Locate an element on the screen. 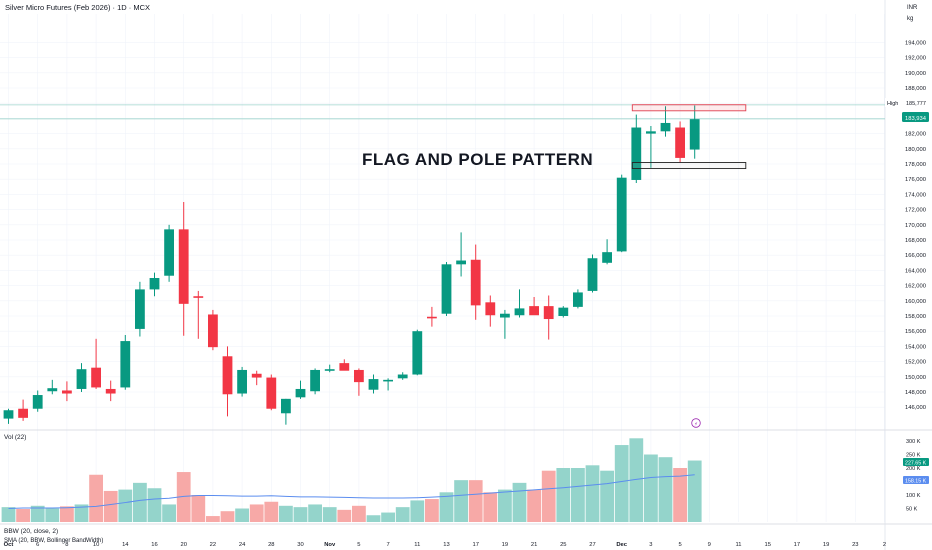  price-tick-label: 164,000 is located at coordinates (915, 271).